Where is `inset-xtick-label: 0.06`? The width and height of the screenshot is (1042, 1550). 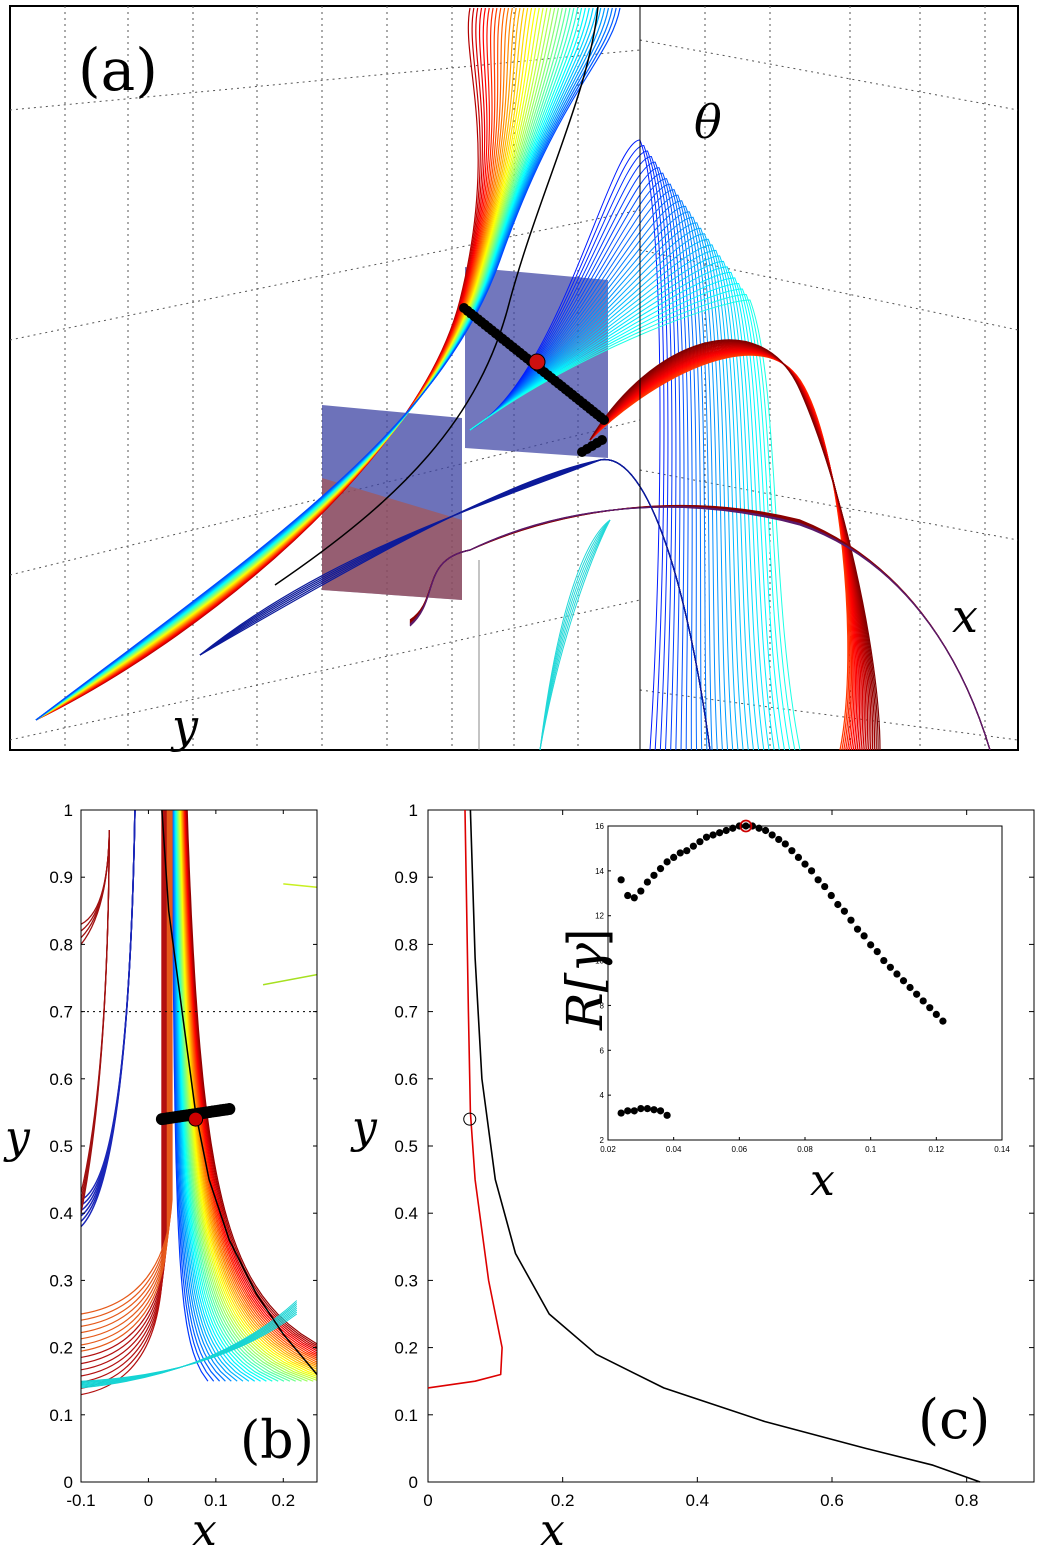
inset-xtick-label: 0.06 is located at coordinates (740, 1149).